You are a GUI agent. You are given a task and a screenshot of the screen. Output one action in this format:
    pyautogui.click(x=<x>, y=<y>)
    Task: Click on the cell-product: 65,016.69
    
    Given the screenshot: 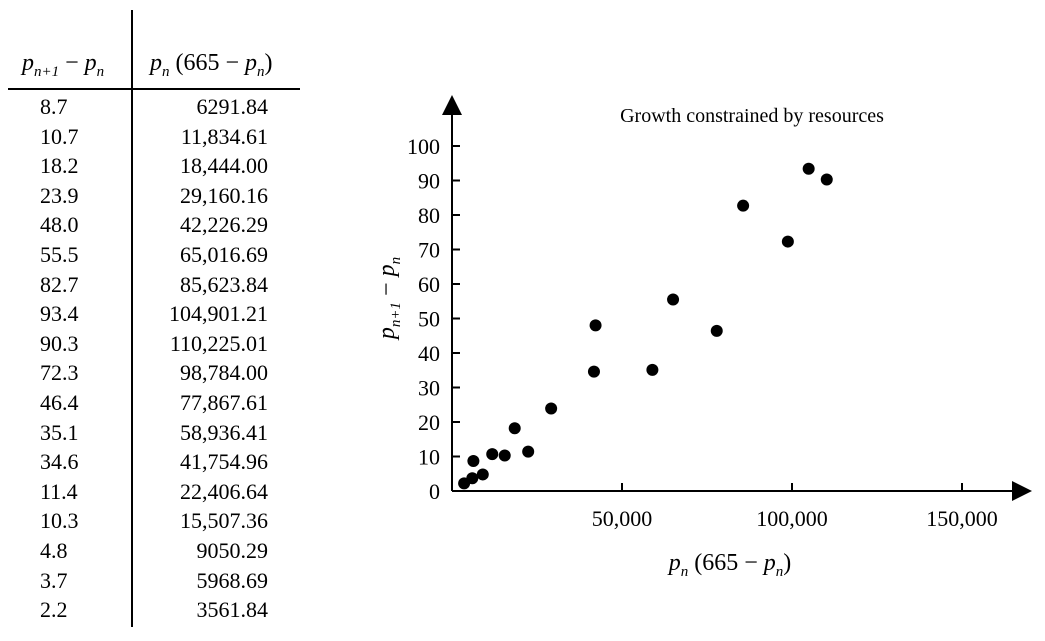 What is the action you would take?
    pyautogui.click(x=224, y=254)
    